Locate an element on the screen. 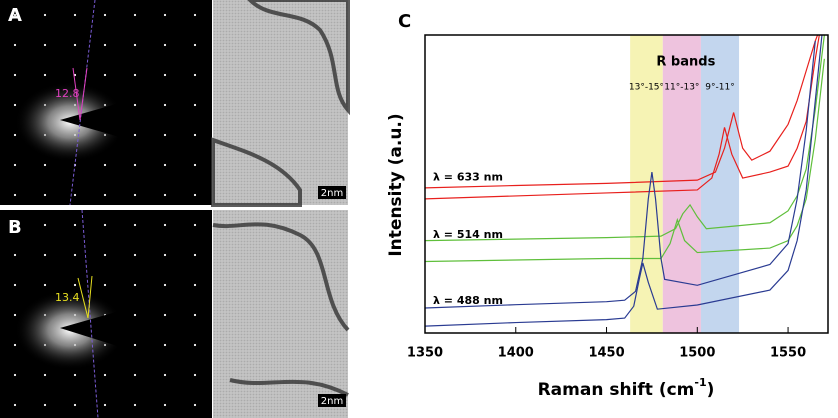 This screenshot has width=838, height=418. angle-label: 13.4 is located at coordinates (67, 297).